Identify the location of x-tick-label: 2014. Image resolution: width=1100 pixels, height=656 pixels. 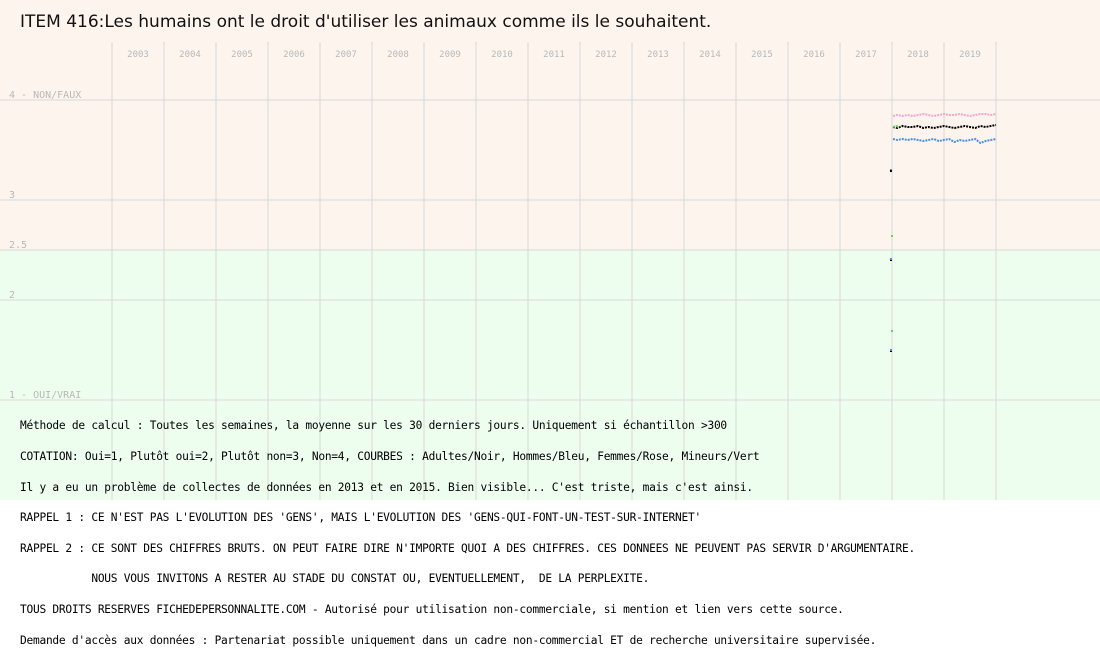
(710, 55).